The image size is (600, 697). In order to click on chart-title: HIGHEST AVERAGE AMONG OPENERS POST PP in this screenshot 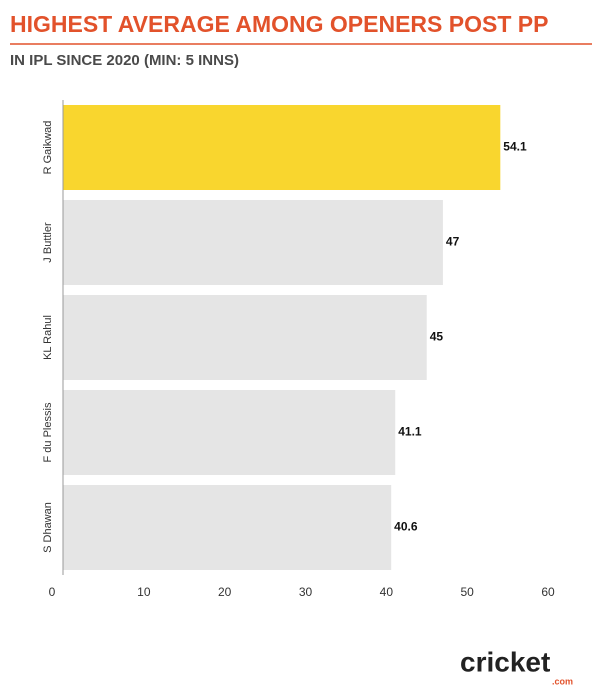, I will do `click(279, 24)`.